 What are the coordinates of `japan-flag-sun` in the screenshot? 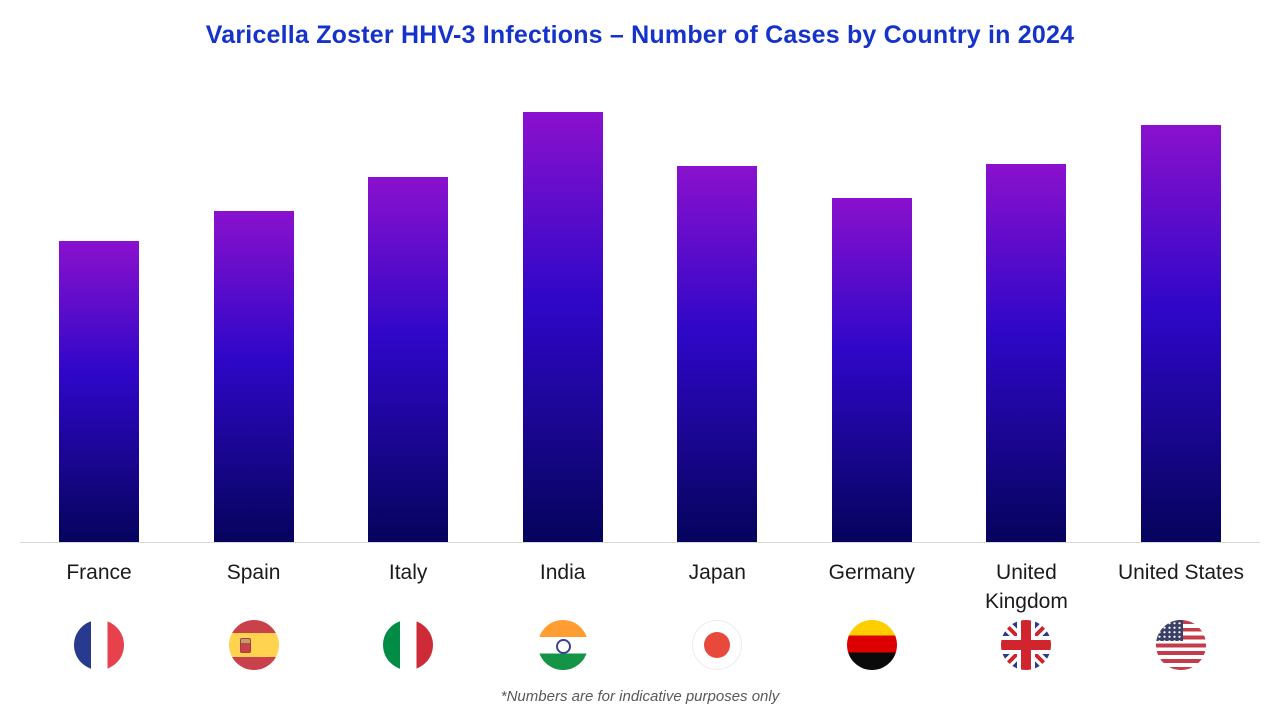 It's located at (717, 645).